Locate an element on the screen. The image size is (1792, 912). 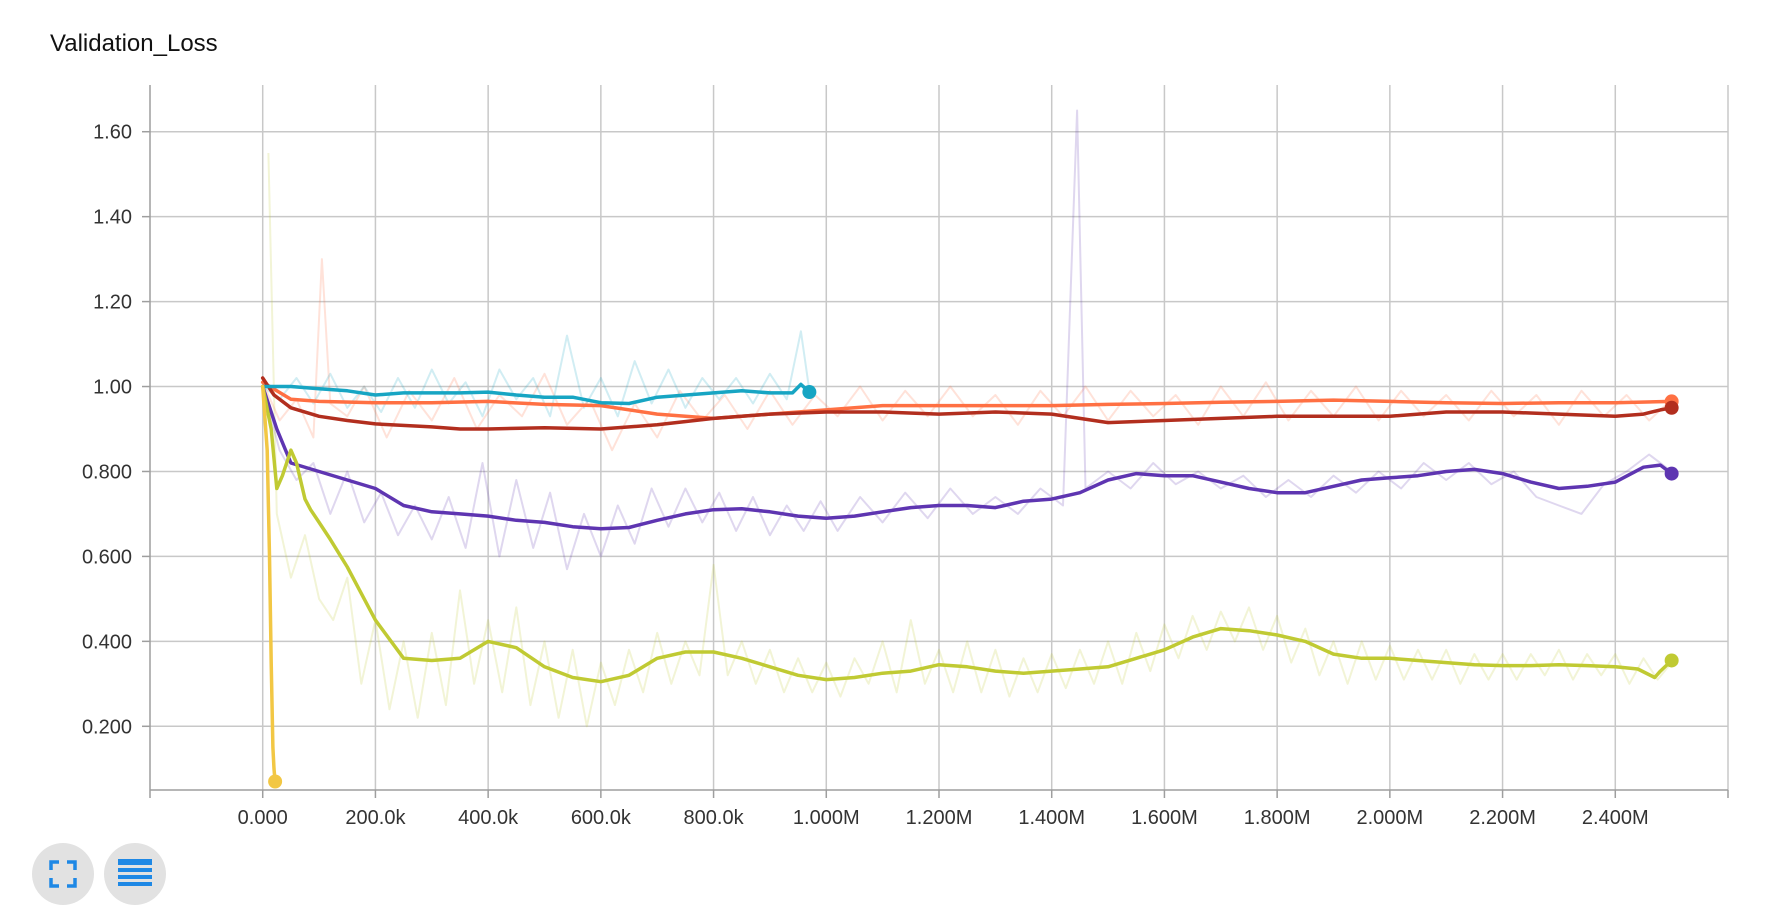
fullscreen-button is located at coordinates (63, 874).